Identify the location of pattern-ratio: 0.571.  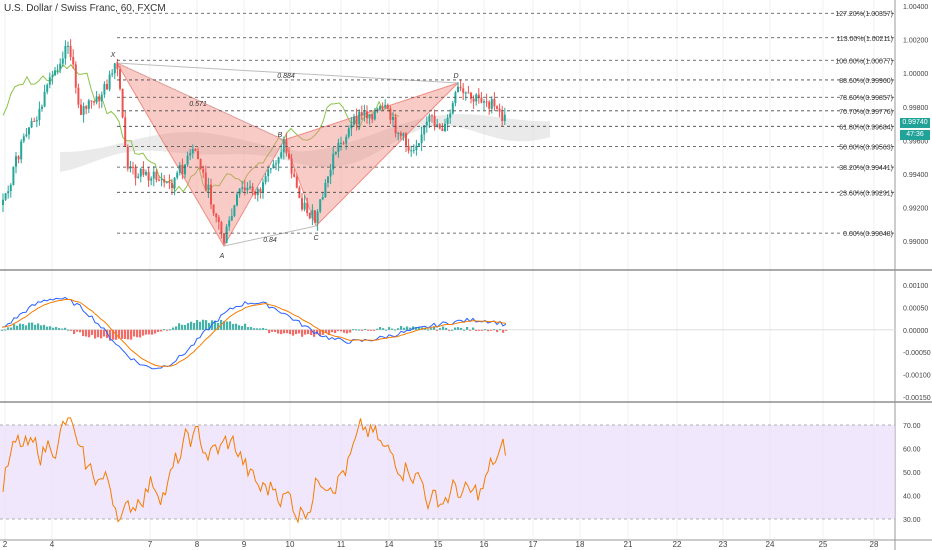
(198, 104).